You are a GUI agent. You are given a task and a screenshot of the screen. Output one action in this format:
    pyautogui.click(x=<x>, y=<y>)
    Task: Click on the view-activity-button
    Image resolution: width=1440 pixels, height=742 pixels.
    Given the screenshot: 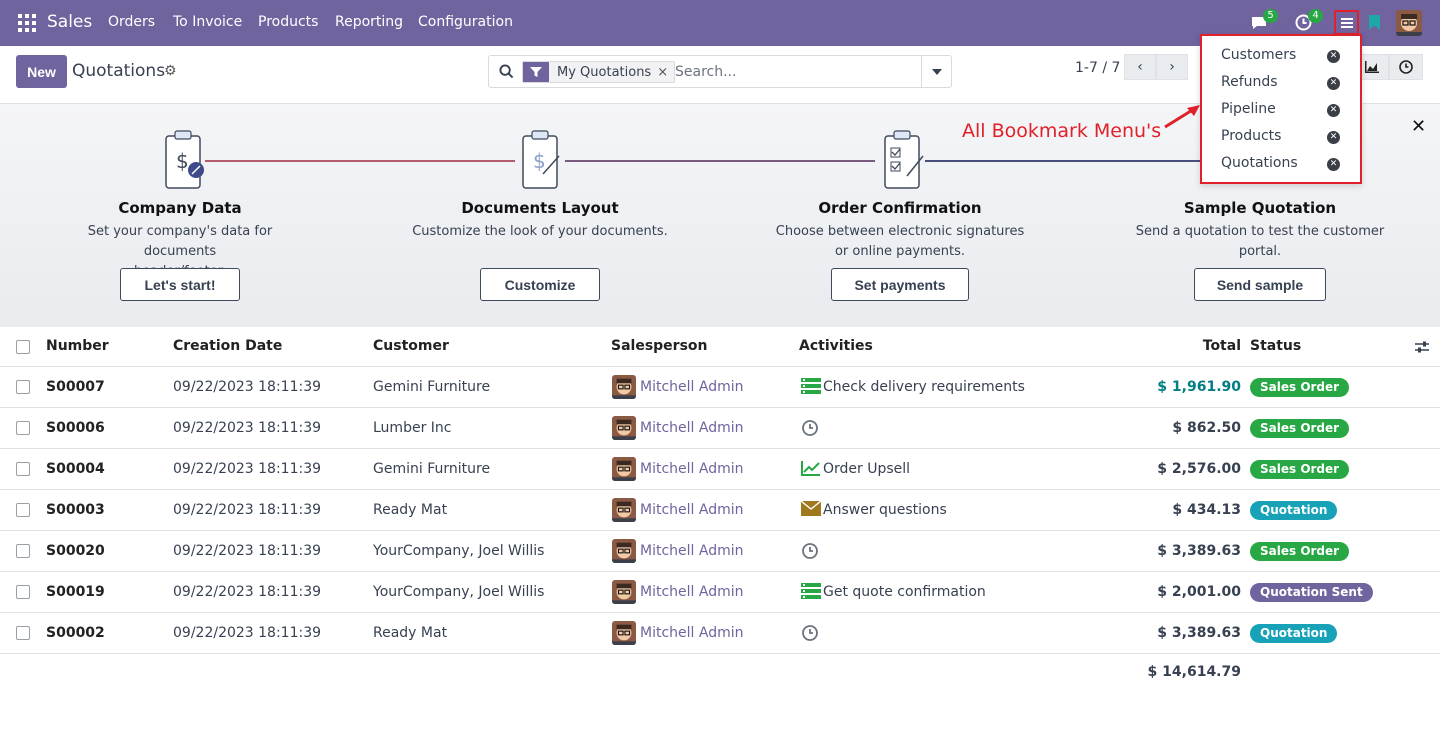 What is the action you would take?
    pyautogui.click(x=1406, y=67)
    